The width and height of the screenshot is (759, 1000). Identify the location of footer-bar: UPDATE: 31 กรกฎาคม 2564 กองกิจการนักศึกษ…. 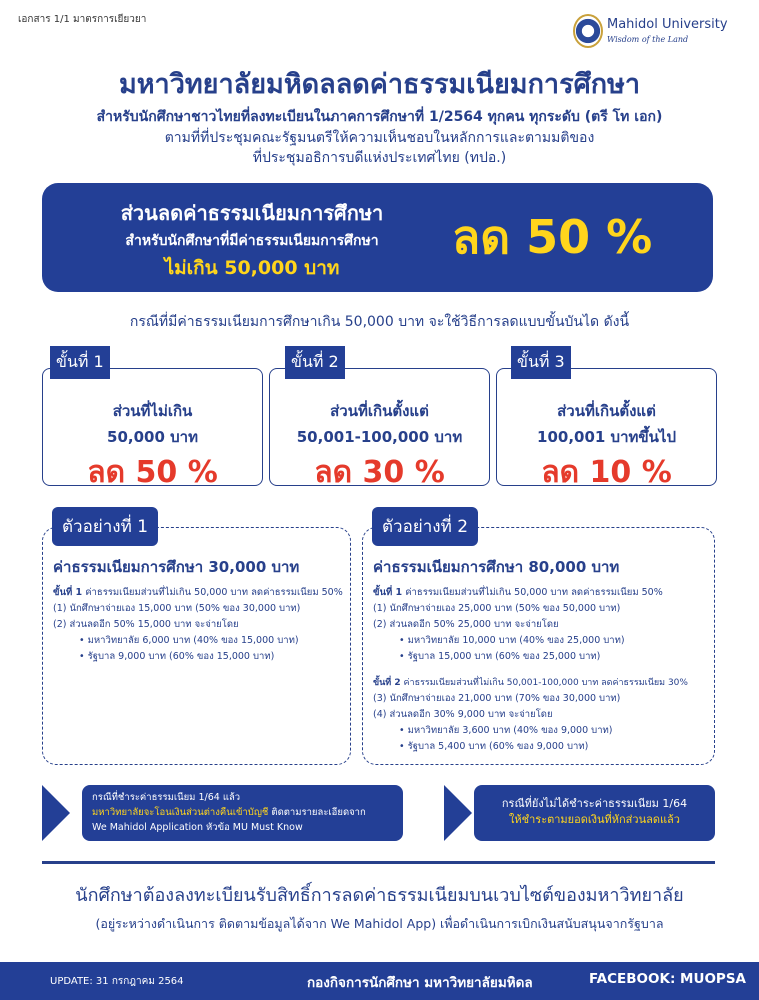
(379, 981).